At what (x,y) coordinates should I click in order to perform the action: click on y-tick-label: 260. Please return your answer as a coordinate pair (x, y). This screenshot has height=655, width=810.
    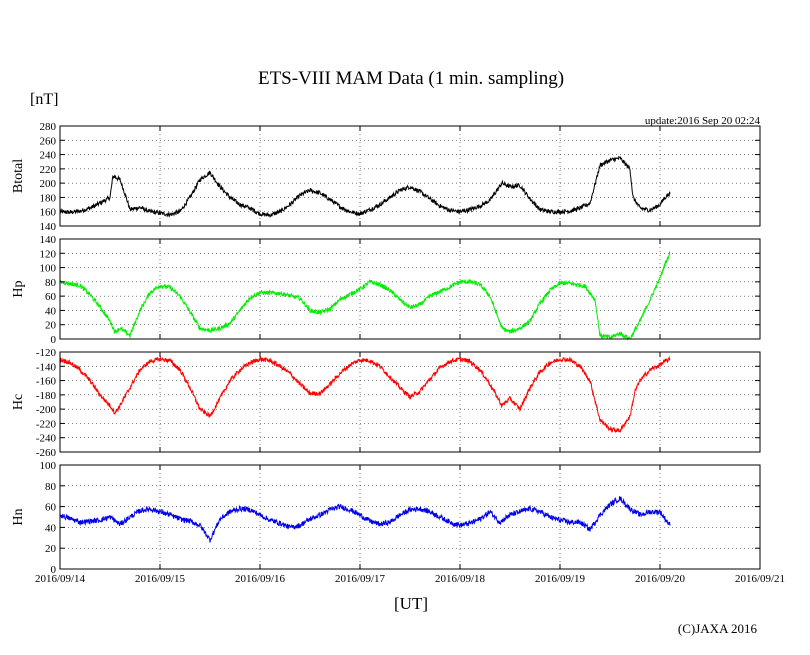
    Looking at the image, I should click on (48, 141).